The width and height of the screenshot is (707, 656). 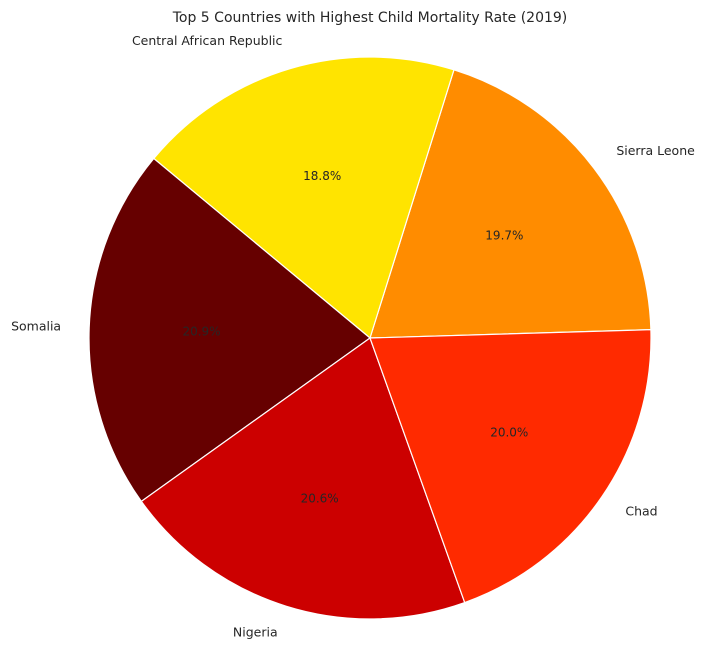 I want to click on percent-label-sierra-leone: 19.7%, so click(x=504, y=236).